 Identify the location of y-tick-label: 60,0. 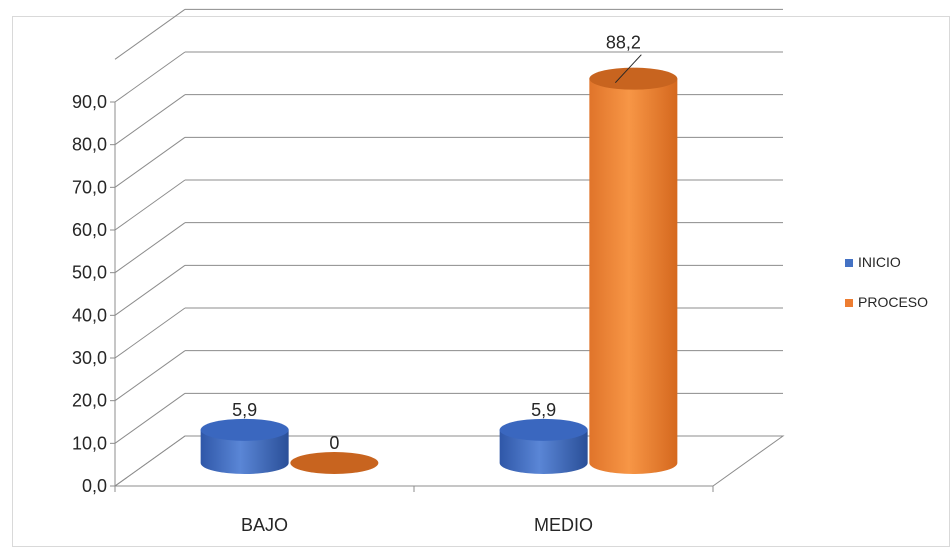
(89, 230).